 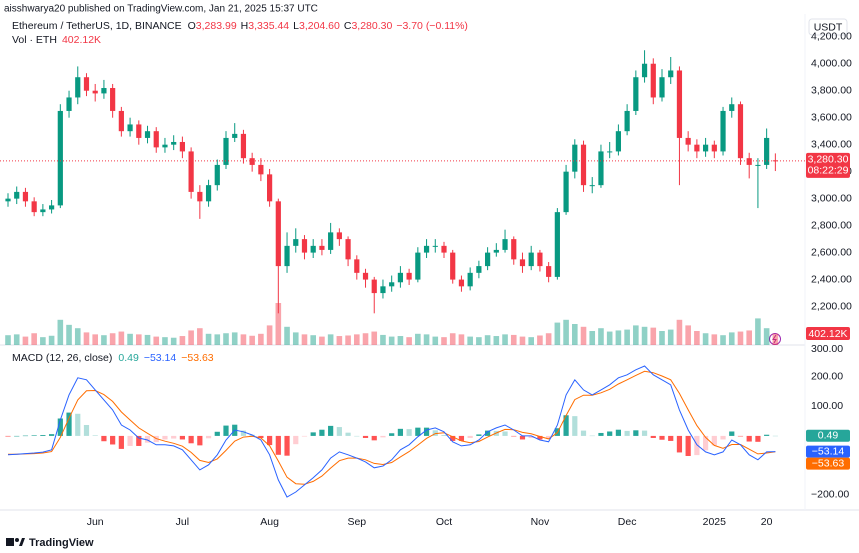 I want to click on currency: USDT, so click(x=828, y=27).